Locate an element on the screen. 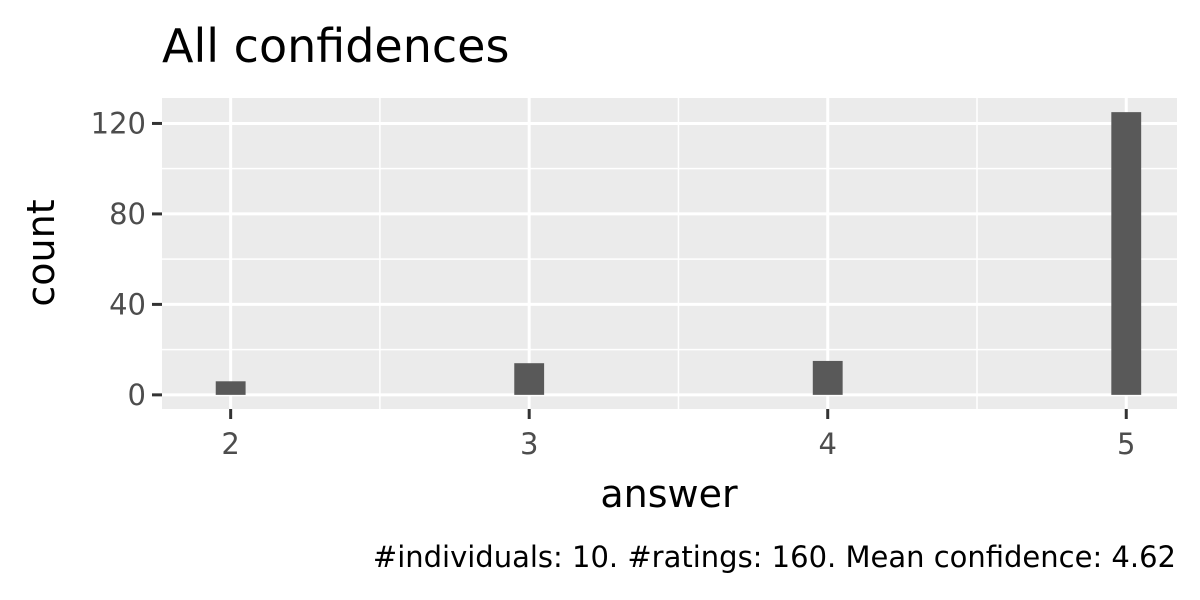  y-tick-label: 40 is located at coordinates (127, 304).